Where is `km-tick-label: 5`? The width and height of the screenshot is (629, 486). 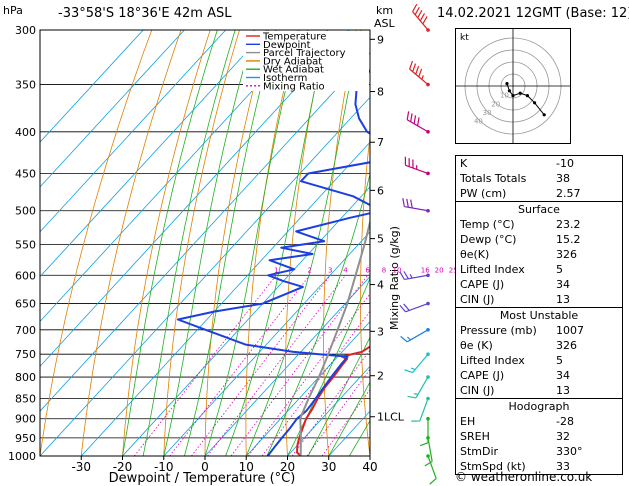 km-tick-label: 5 is located at coordinates (380, 239).